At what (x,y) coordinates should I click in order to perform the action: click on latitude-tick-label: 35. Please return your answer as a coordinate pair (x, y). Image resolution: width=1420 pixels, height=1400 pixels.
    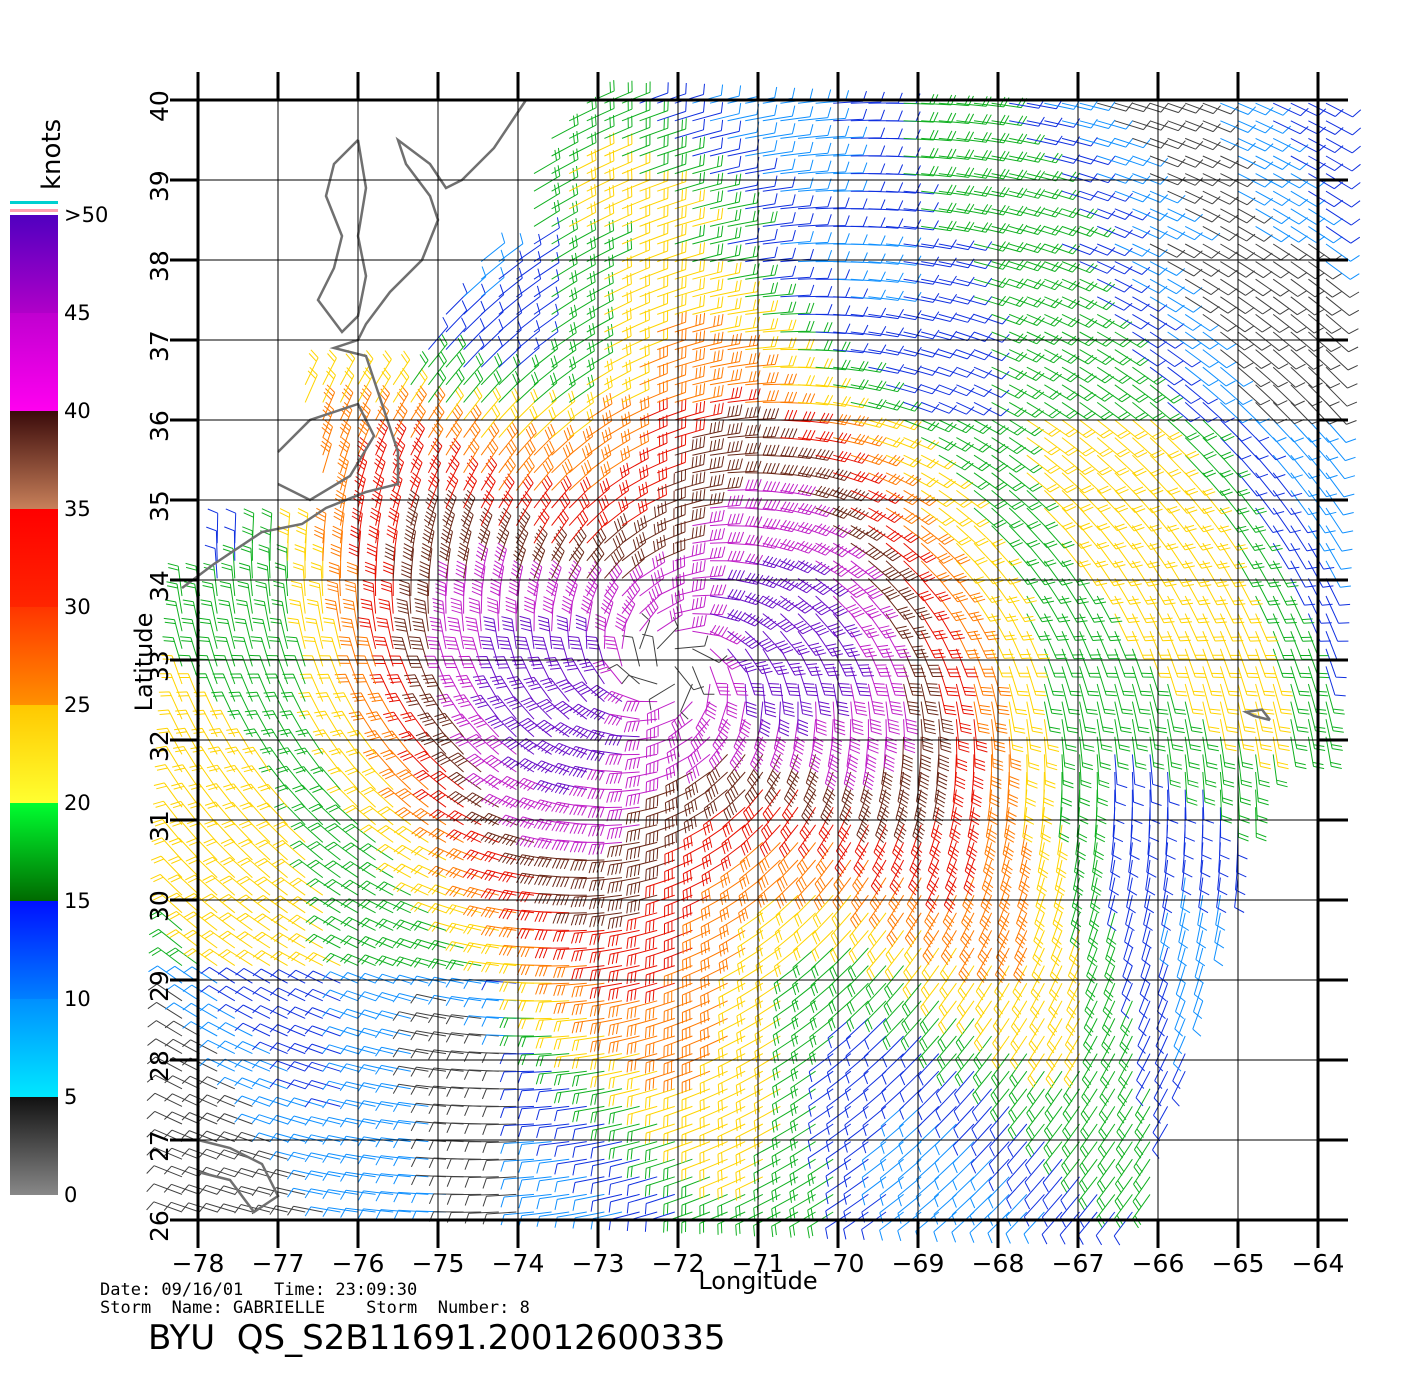
    Looking at the image, I should click on (159, 506).